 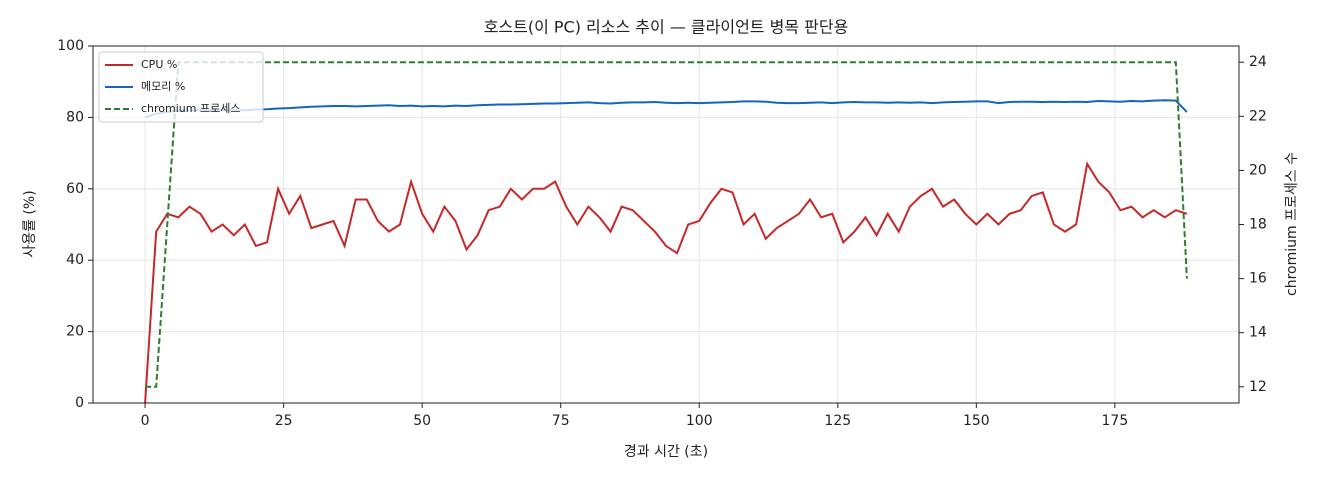 I want to click on y-tick-label: 0, so click(x=79, y=403).